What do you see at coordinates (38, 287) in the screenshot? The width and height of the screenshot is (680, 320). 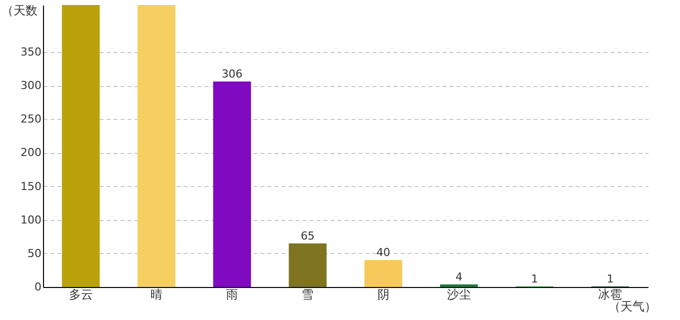 I see `y-tick-label: 0` at bounding box center [38, 287].